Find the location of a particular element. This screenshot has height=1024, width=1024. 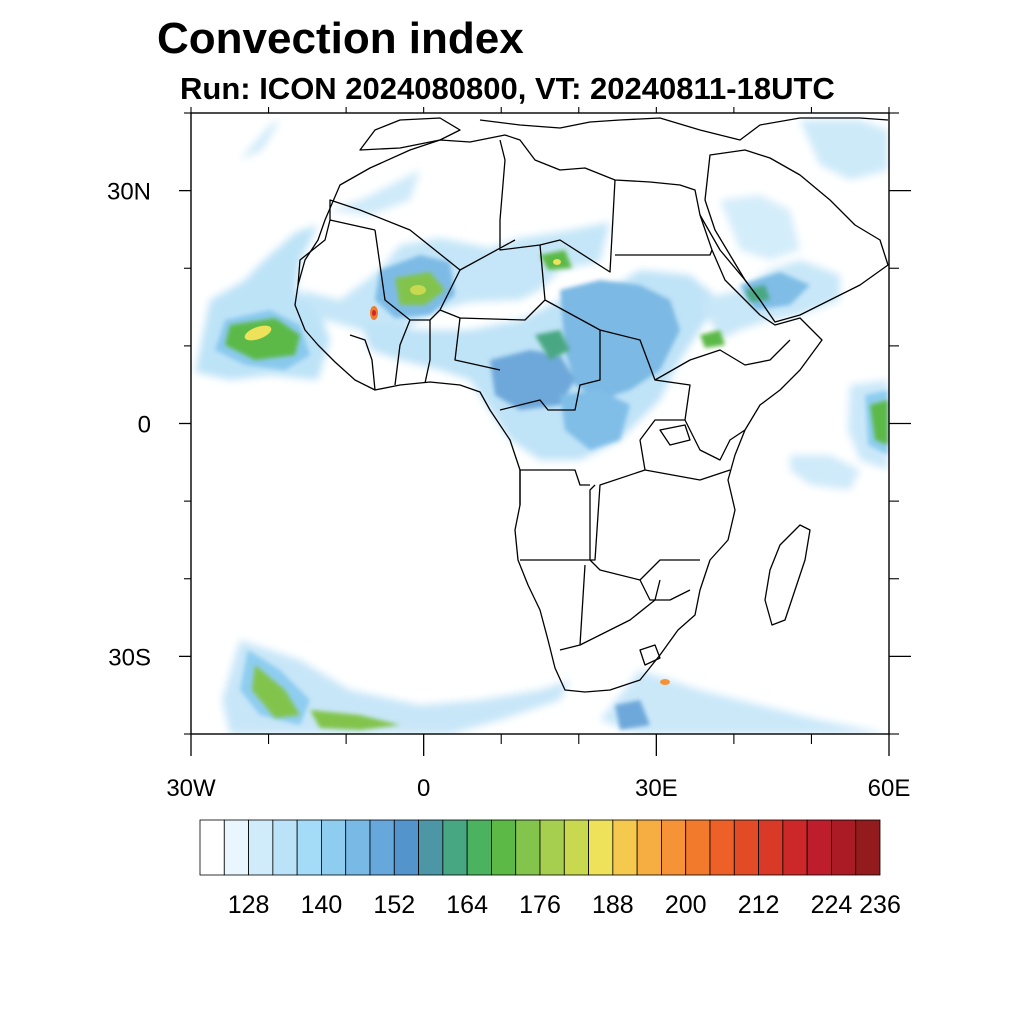

madagascar-outline is located at coordinates (787, 575).